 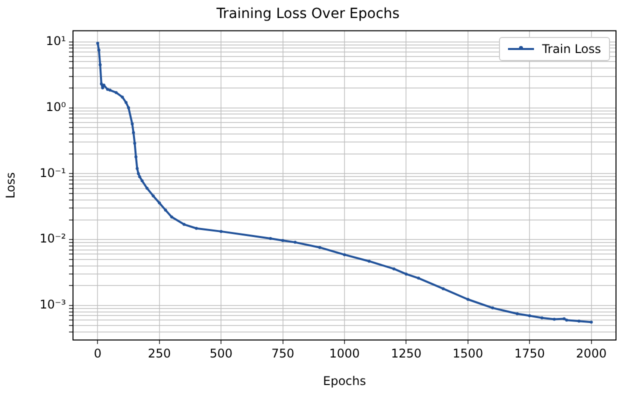 I want to click on y-tick-label: 10⁰, so click(x=56, y=107).